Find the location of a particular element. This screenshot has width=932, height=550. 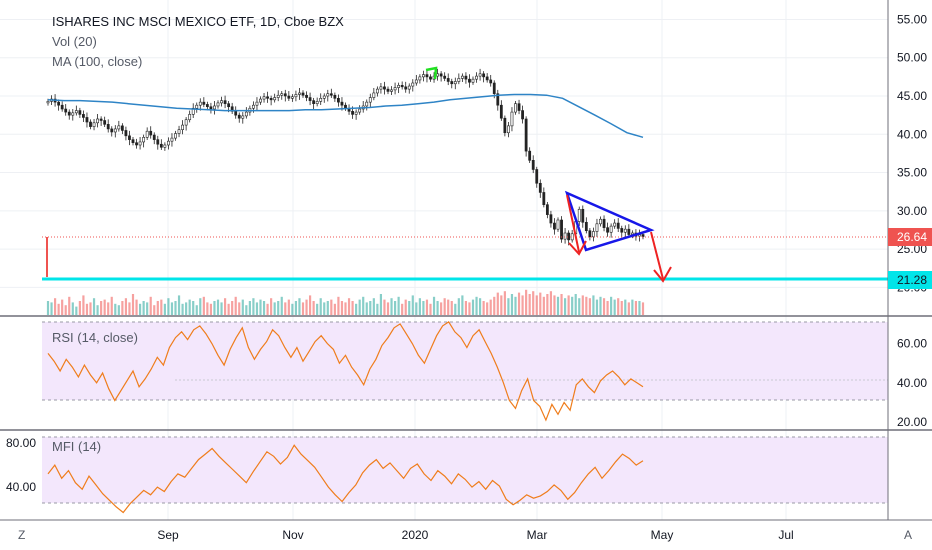

down-arrow-drawings is located at coordinates (619, 238).